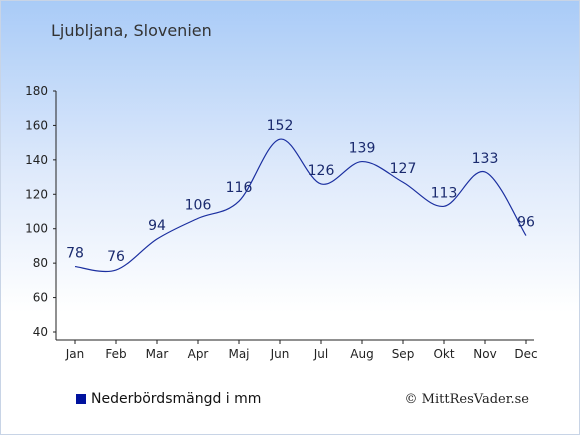 This screenshot has height=435, width=580. What do you see at coordinates (176, 399) in the screenshot?
I see `legend-label: Nederbördsmängd i mm` at bounding box center [176, 399].